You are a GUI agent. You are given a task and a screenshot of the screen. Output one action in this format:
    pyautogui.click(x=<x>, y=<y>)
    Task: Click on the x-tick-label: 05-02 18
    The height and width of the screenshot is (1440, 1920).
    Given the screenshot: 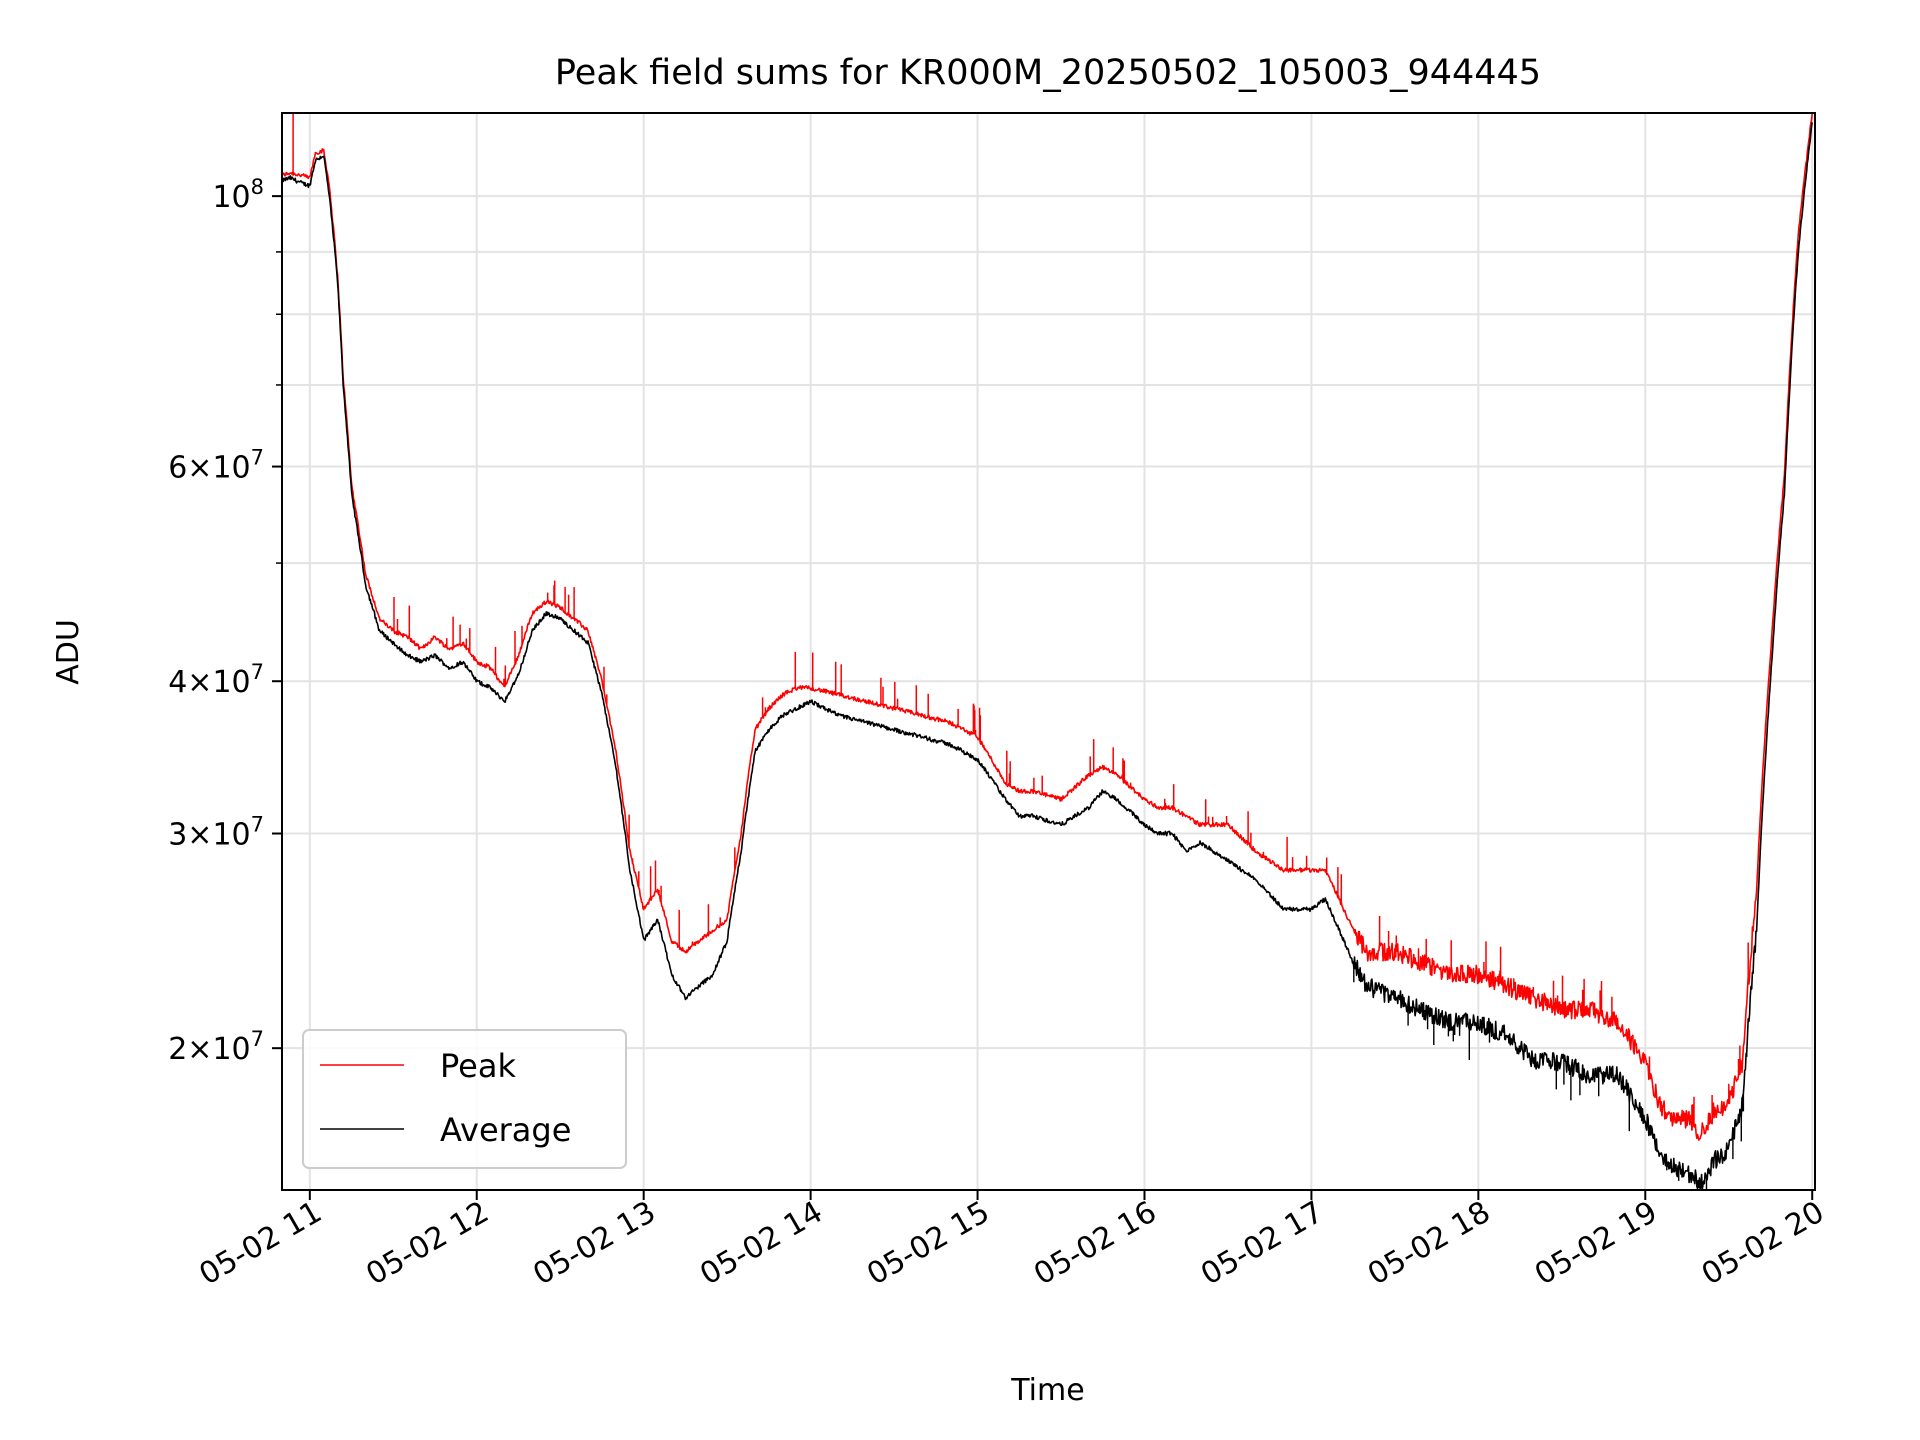 What is the action you would take?
    pyautogui.click(x=1429, y=1244)
    